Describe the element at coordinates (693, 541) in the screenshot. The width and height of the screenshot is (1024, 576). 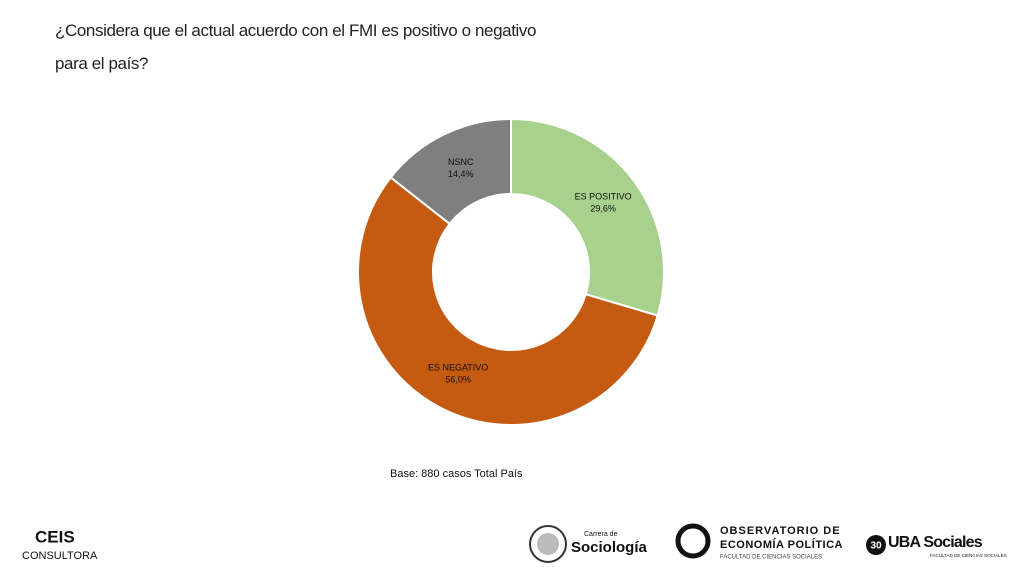
I see `logo-ring` at that location.